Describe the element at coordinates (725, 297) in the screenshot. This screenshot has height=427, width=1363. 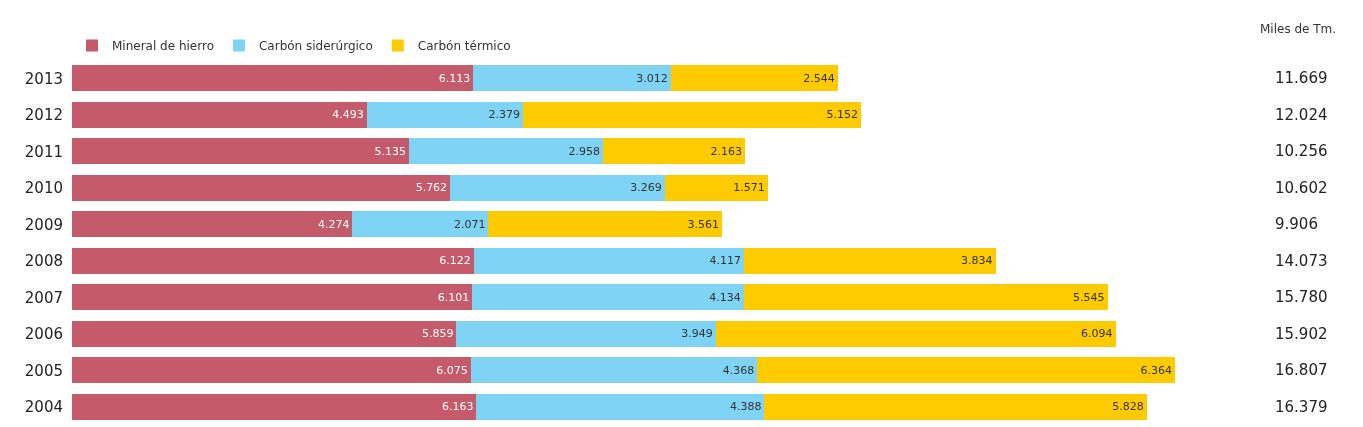
I see `data-label: 4.134` at that location.